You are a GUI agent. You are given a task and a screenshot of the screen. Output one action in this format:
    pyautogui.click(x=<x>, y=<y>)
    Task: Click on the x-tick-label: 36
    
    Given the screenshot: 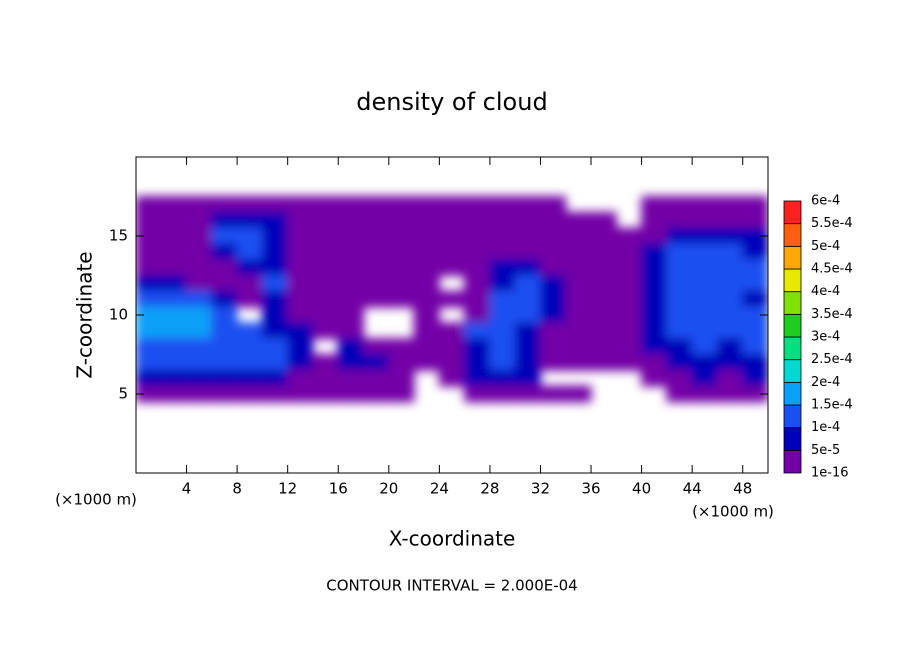 What is the action you would take?
    pyautogui.click(x=590, y=489)
    